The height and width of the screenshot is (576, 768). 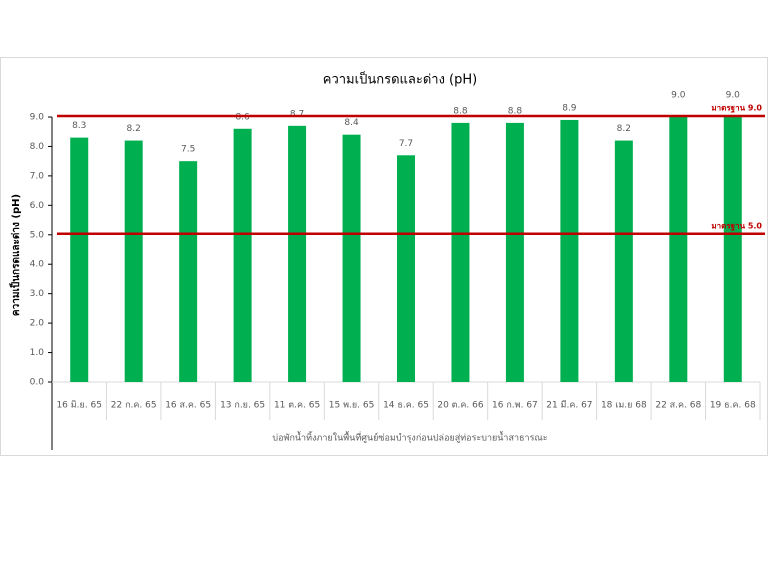 I want to click on y-tick-label: 8.0, so click(x=37, y=147).